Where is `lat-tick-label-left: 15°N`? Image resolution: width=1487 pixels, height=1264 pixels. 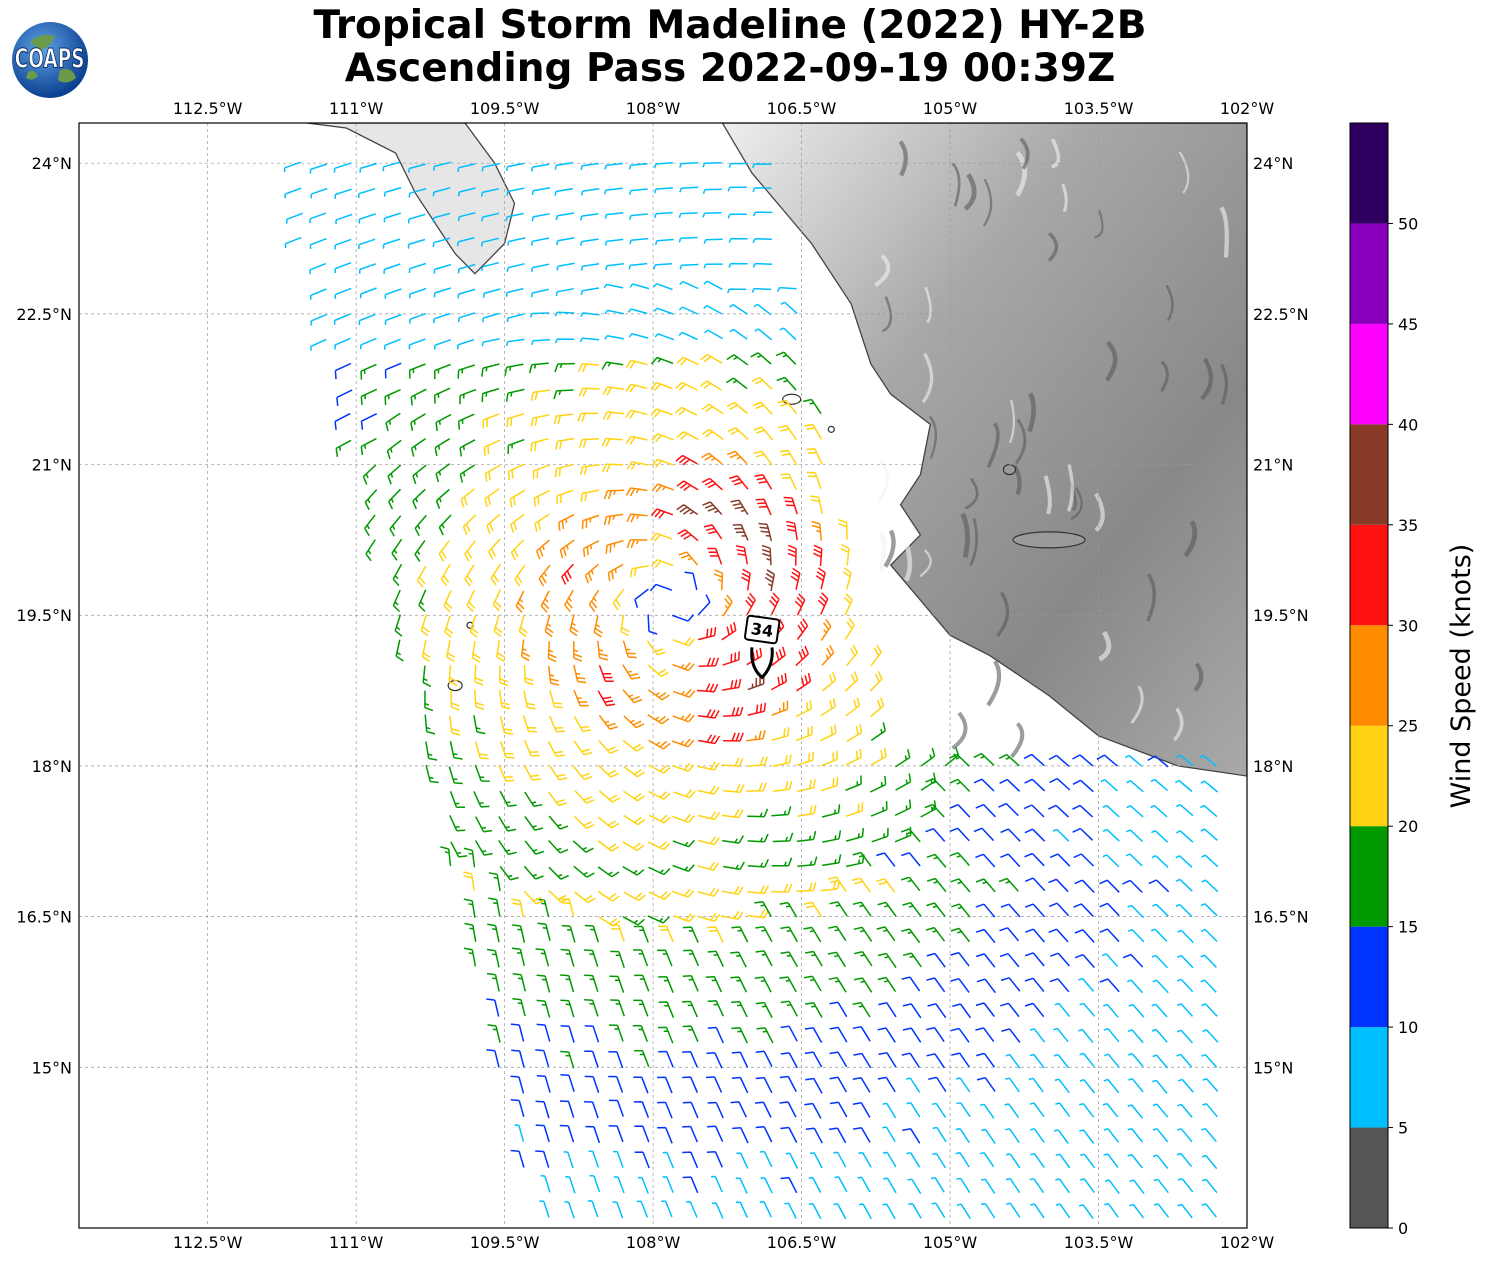
lat-tick-label-left: 15°N is located at coordinates (52, 1067).